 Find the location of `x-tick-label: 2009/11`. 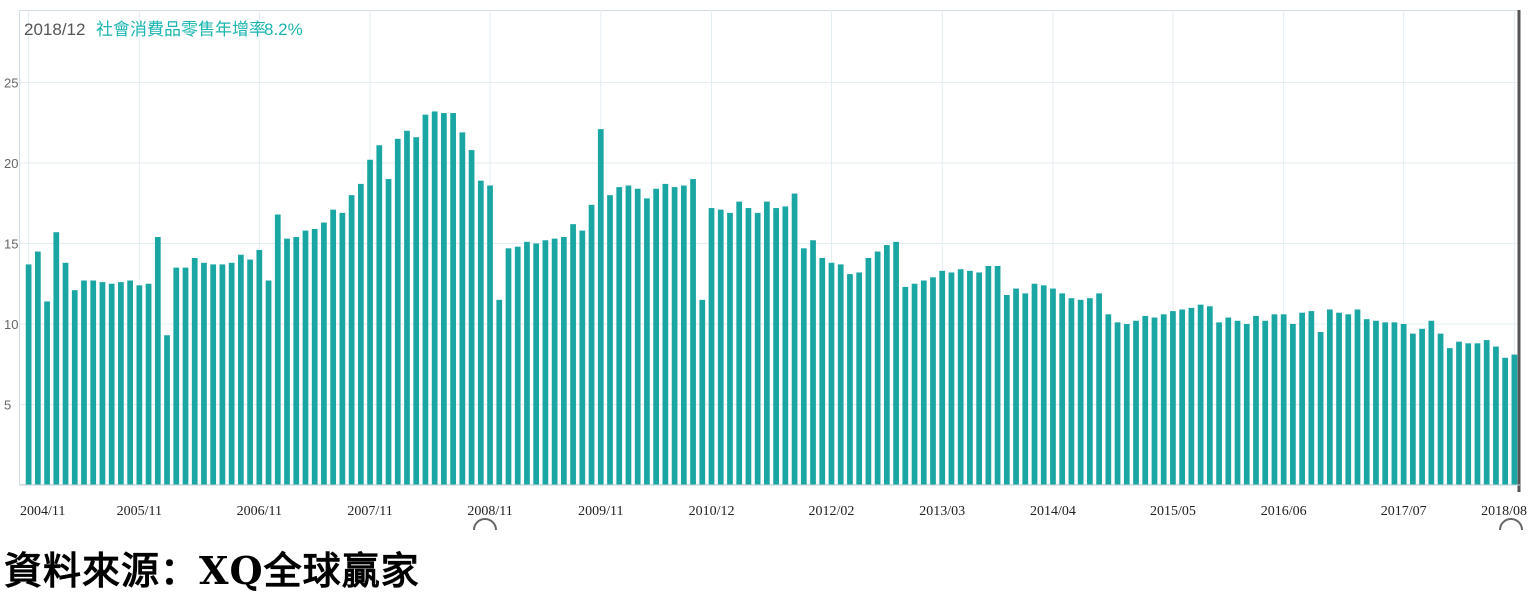

x-tick-label: 2009/11 is located at coordinates (600, 511).